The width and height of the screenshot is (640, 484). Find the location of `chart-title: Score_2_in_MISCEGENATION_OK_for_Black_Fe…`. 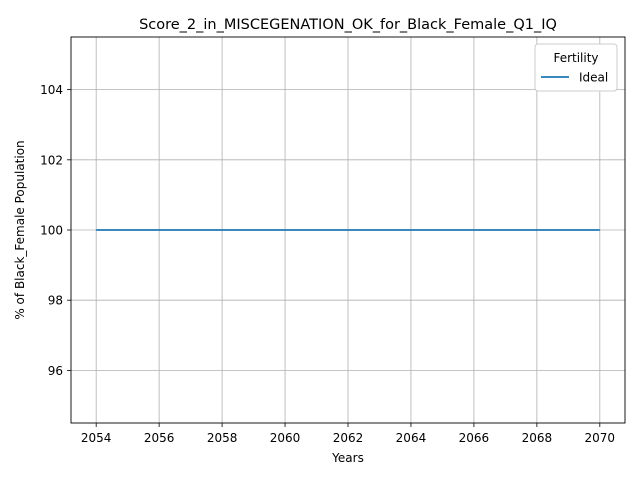

chart-title: Score_2_in_MISCEGENATION_OK_for_Black_Fe… is located at coordinates (348, 25).